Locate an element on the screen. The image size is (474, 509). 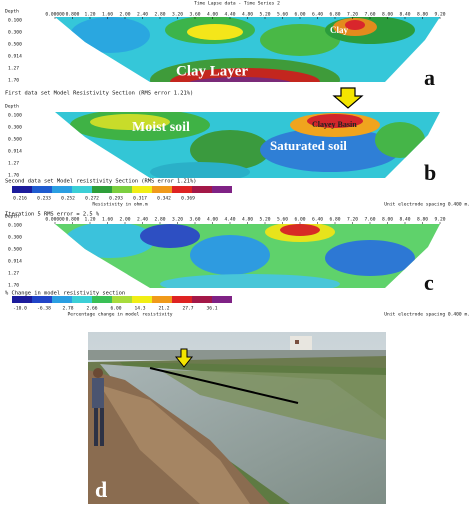
legend-label: 2.78 is located at coordinates (67, 309).